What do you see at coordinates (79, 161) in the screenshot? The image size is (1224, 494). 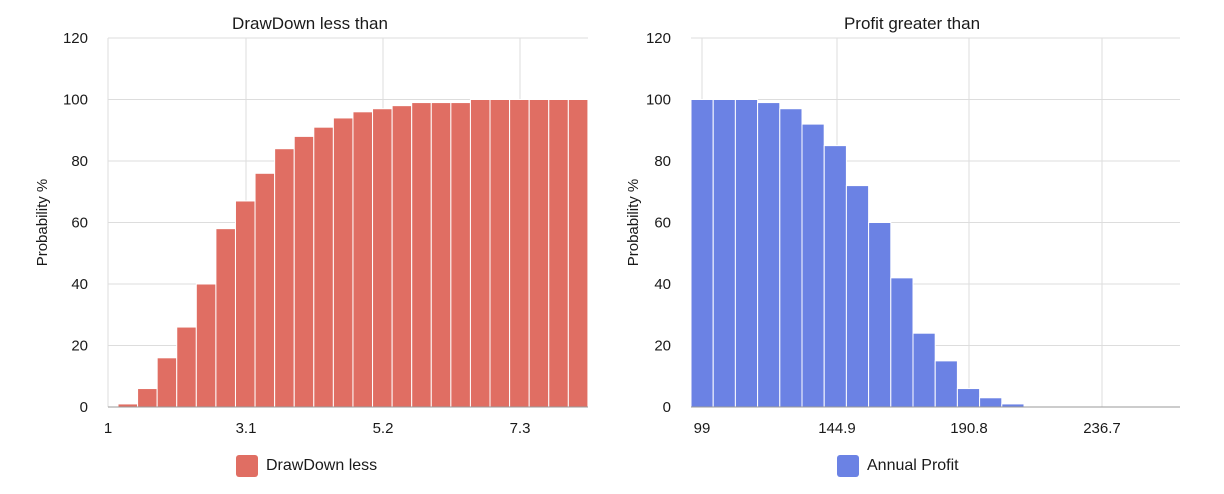 I see `drawdown-ytick-label: 80` at bounding box center [79, 161].